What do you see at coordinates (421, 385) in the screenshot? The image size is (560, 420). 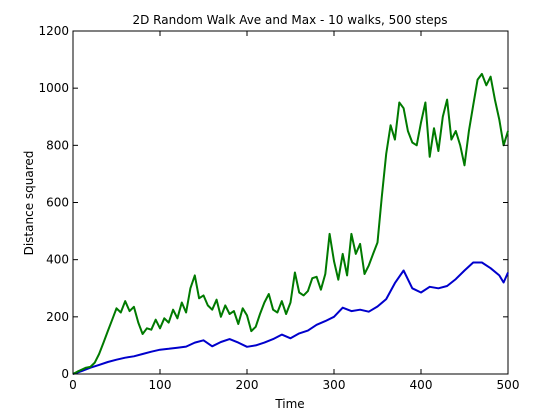 I see `x-tick-label: 400` at bounding box center [421, 385].